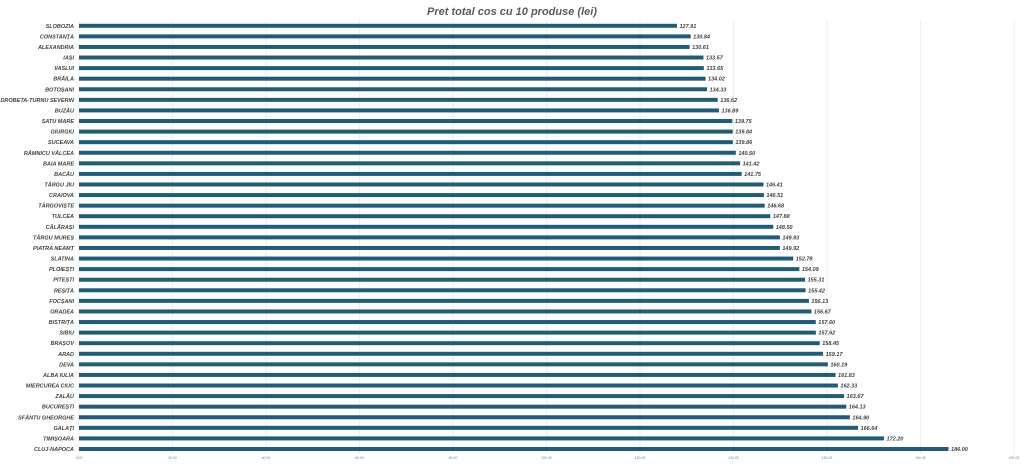 The width and height of the screenshot is (1024, 467). I want to click on data-label: 186.00, so click(959, 450).